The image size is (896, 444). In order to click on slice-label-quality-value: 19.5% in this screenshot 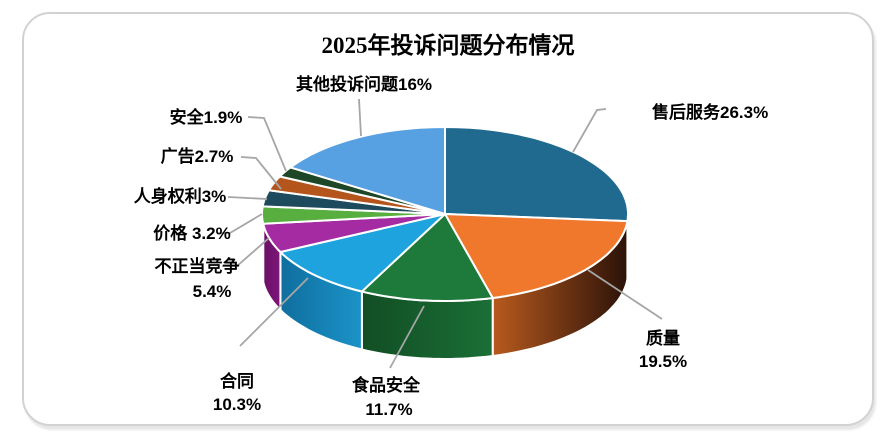, I will do `click(663, 361)`.